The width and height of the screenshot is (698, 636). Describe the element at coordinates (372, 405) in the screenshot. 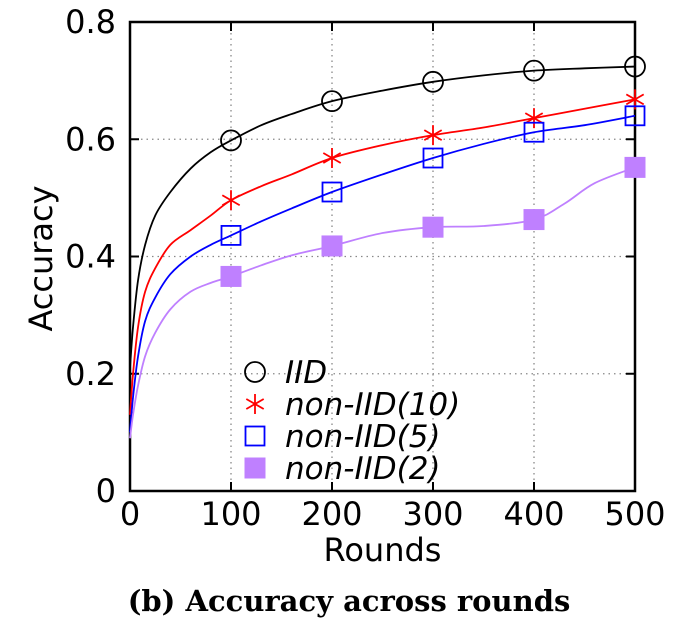

I see `legend-label-non-iid-10: non-IID(10)` at that location.